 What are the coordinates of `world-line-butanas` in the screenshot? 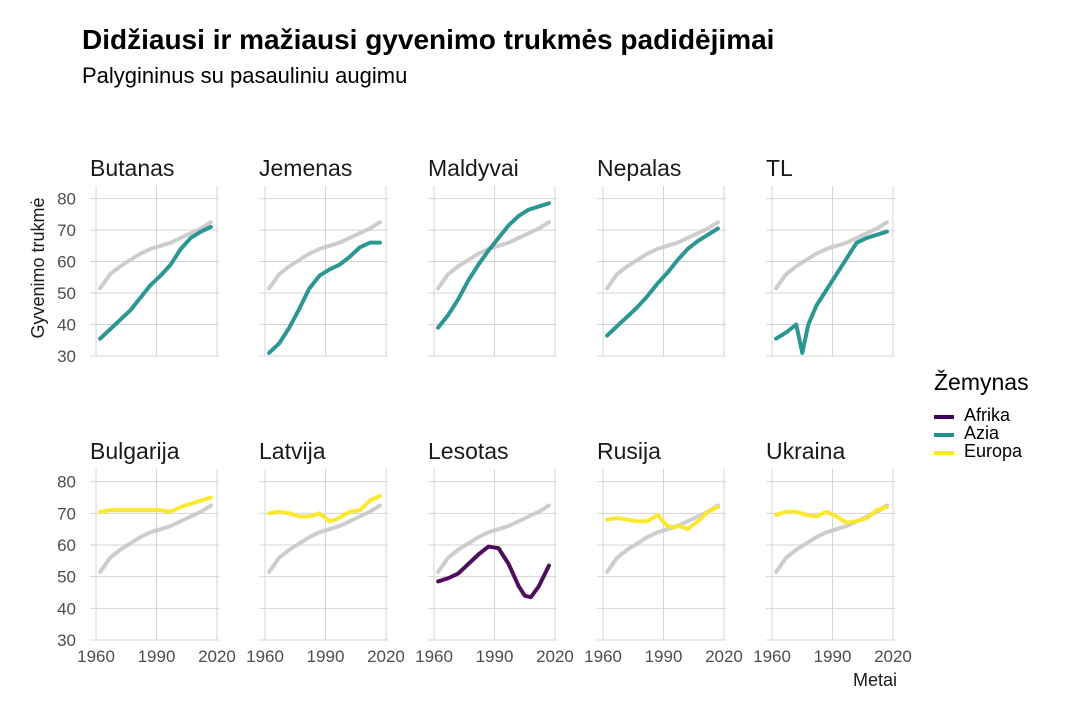 It's located at (155, 255).